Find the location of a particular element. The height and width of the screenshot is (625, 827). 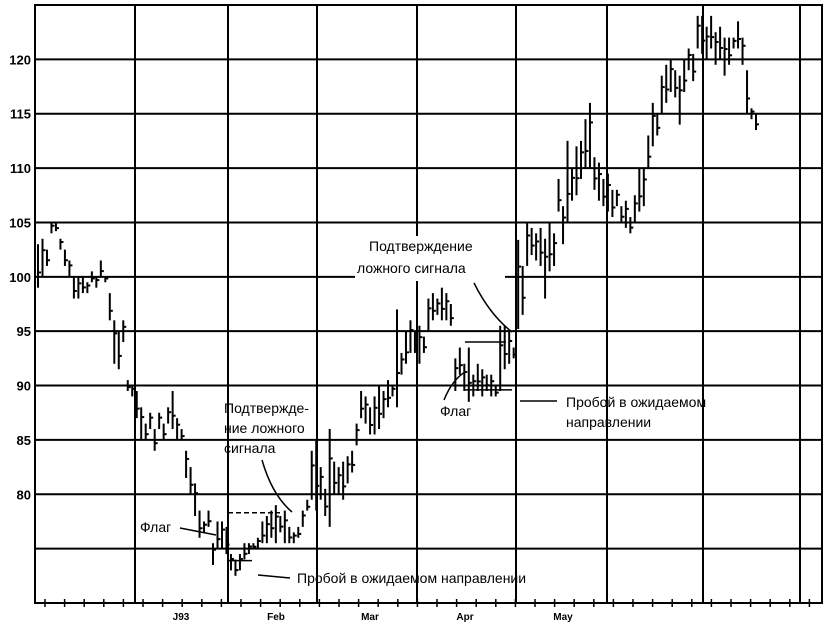

y-tick-label: 110 is located at coordinates (20, 168).